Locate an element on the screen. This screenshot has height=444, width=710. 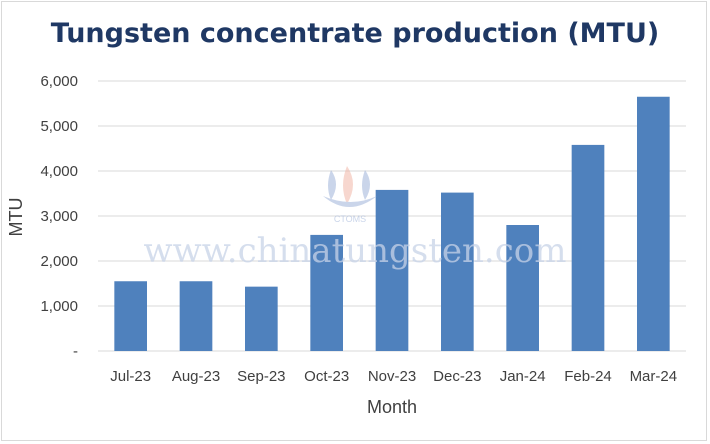
watermark-text: www.chinatungsten.com is located at coordinates (355, 251).